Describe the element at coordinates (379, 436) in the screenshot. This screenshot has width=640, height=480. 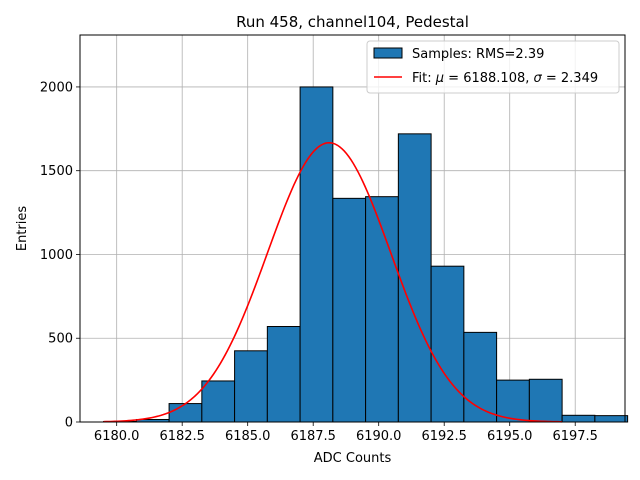
I see `x-tick-label: 6190.0` at that location.